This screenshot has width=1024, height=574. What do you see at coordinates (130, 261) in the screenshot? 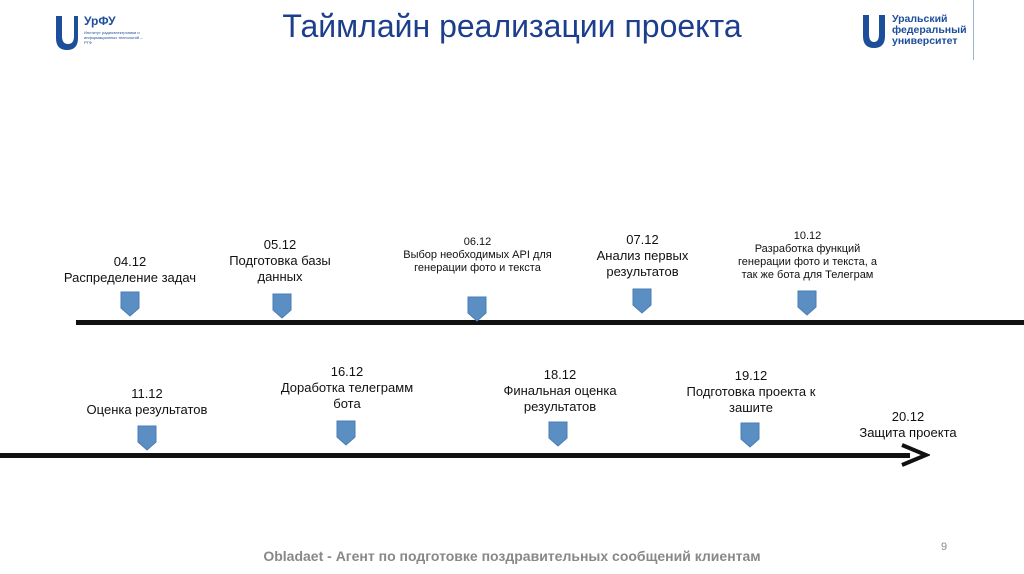
I see `milestone-date: 04.12` at bounding box center [130, 261].